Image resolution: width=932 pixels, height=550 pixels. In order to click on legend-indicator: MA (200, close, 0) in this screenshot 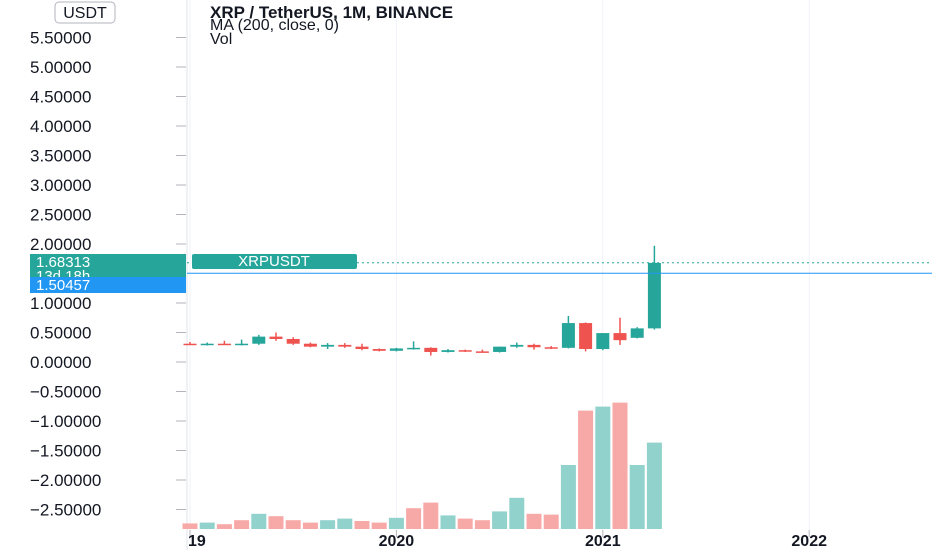, I will do `click(274, 25)`.